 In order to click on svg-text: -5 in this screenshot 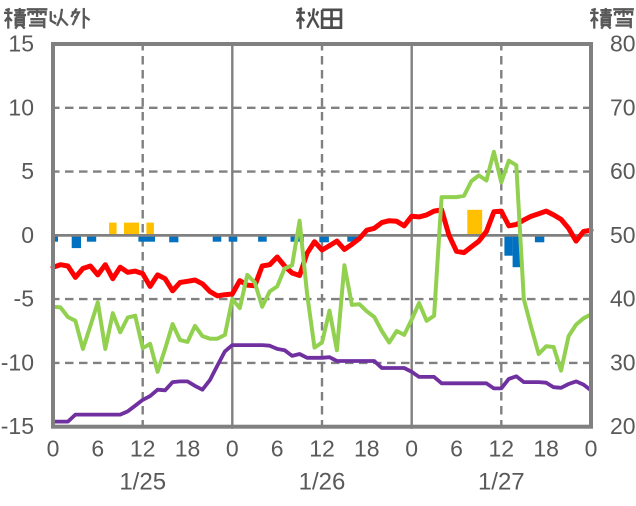, I will do `click(24, 299)`.